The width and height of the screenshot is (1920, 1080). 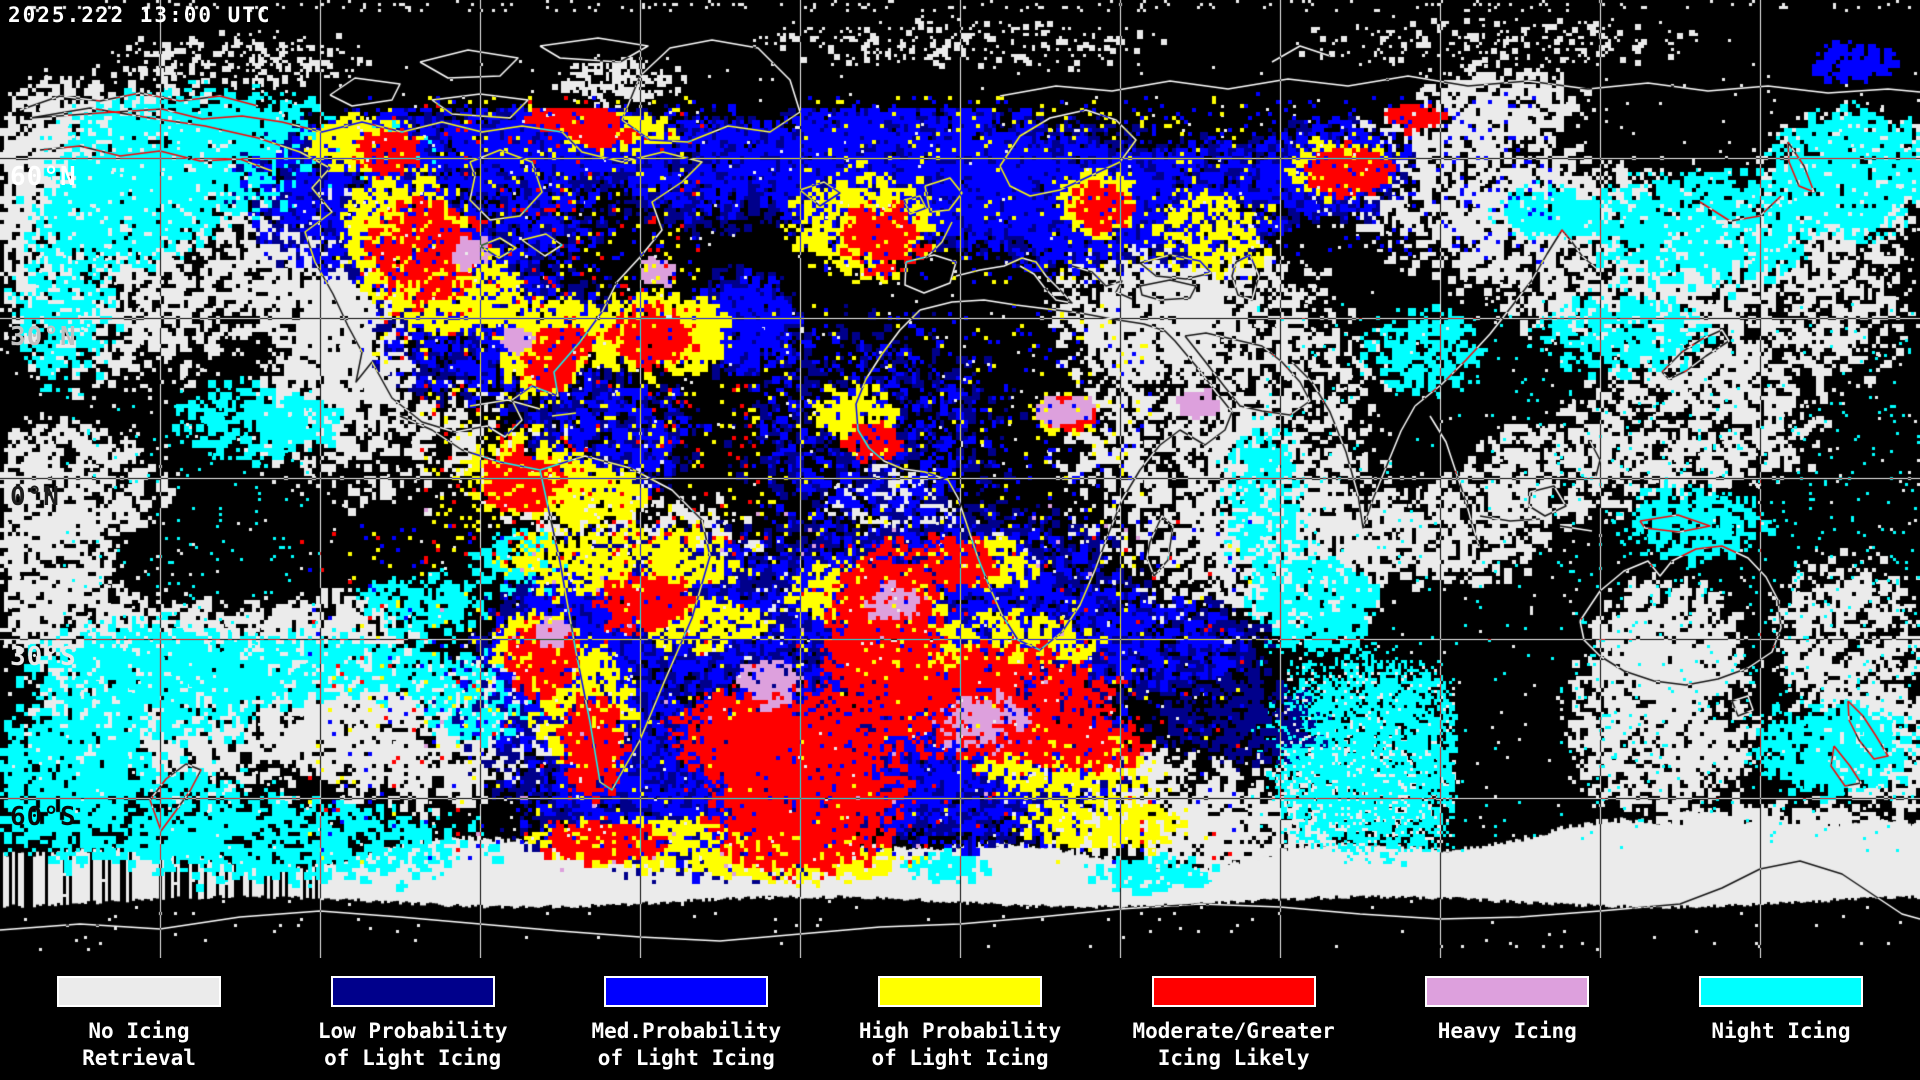 I want to click on latitude-label: 0°N, so click(x=35, y=497).